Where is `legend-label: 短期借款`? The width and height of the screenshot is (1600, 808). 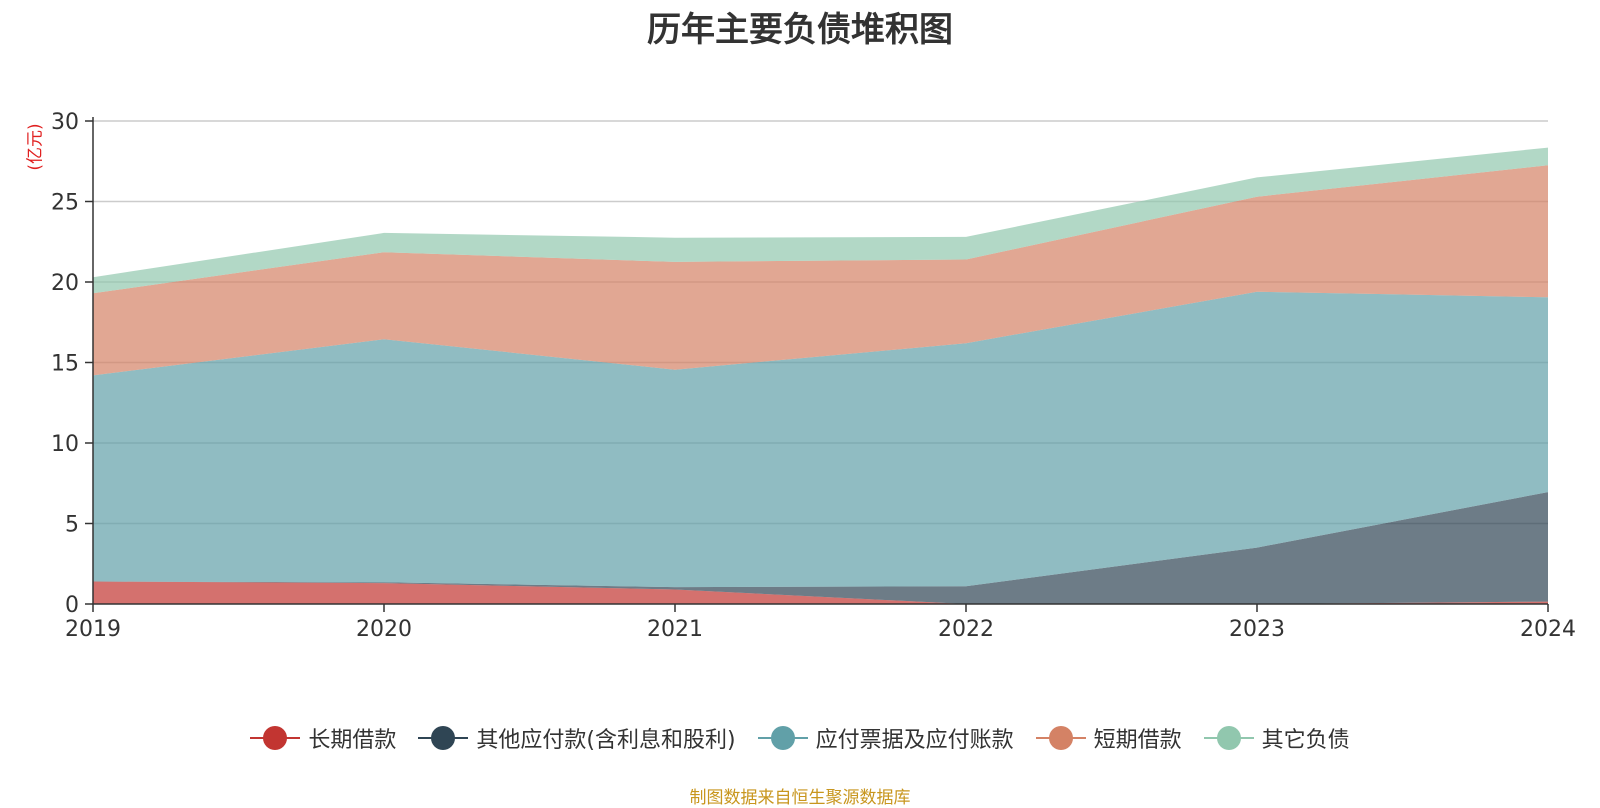 legend-label: 短期借款 is located at coordinates (1137, 740).